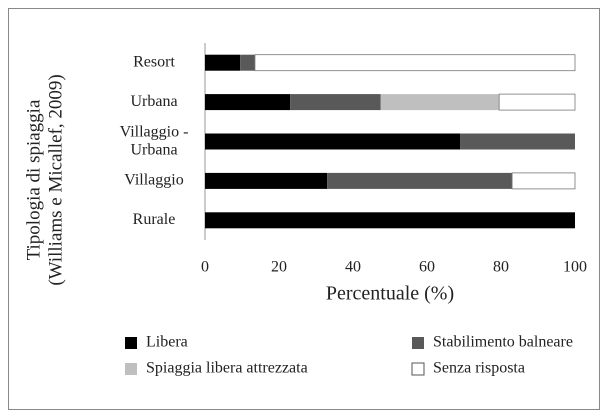 Image resolution: width=604 pixels, height=417 pixels. I want to click on legend-label: Spiaggia libera attrezzata, so click(227, 368).